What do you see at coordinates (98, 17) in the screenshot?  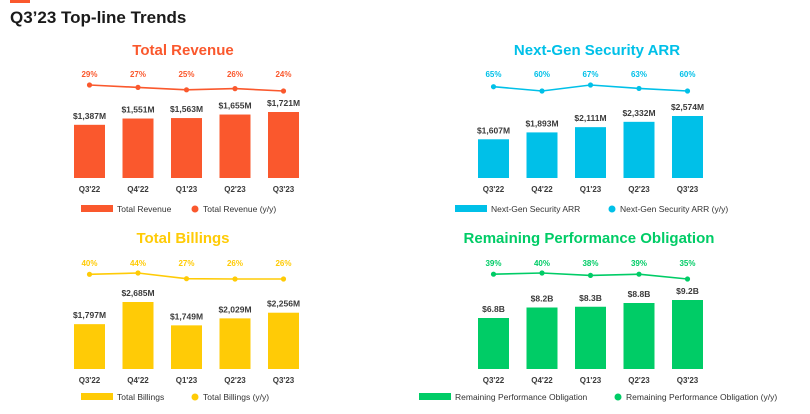 I see `page-title: Q3’23 Top-line Trends` at bounding box center [98, 17].